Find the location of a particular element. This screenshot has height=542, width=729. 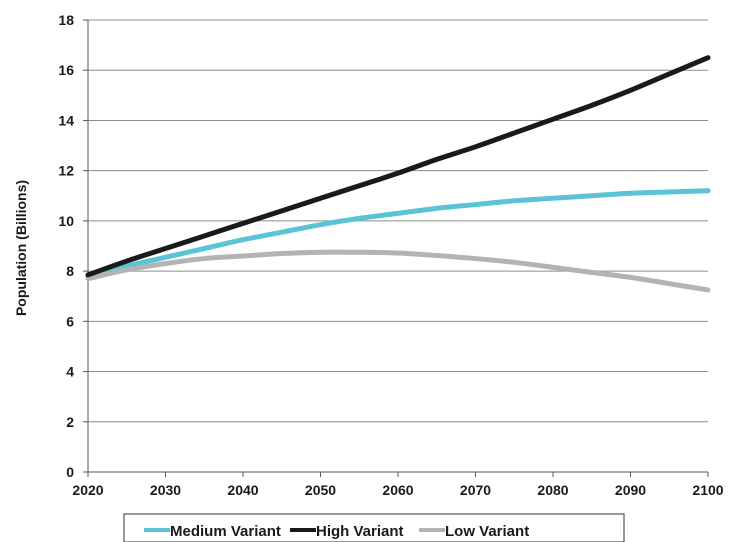

x-tick-label: 2090 is located at coordinates (630, 490).